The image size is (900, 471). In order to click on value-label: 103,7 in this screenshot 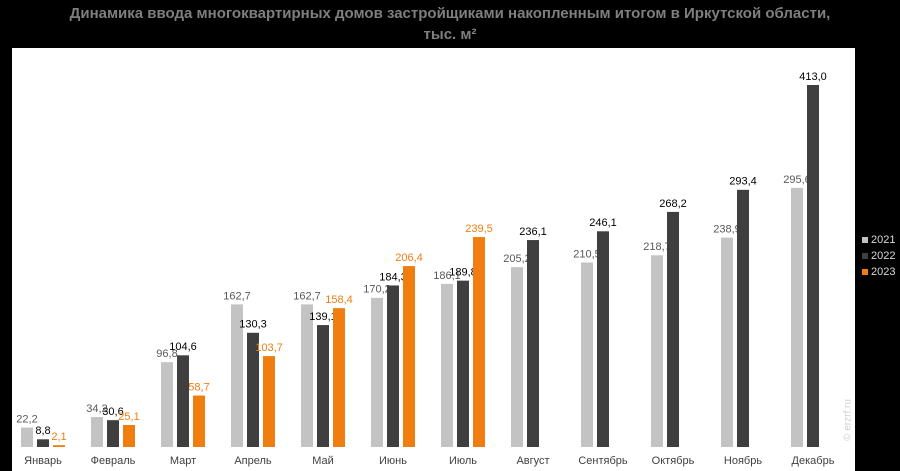, I will do `click(269, 348)`.